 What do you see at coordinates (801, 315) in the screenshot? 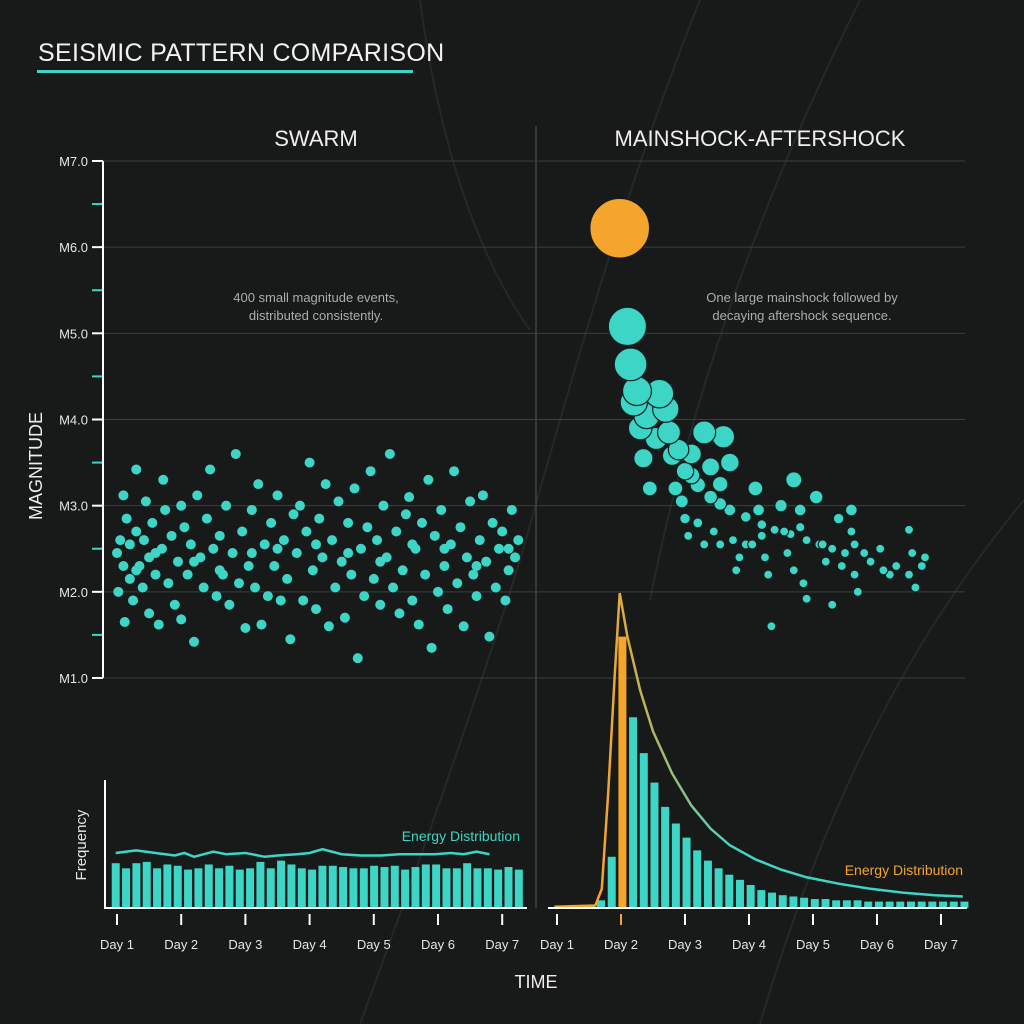
I see `mainshock-note-line2: decaying aftershock sequence.` at bounding box center [801, 315].